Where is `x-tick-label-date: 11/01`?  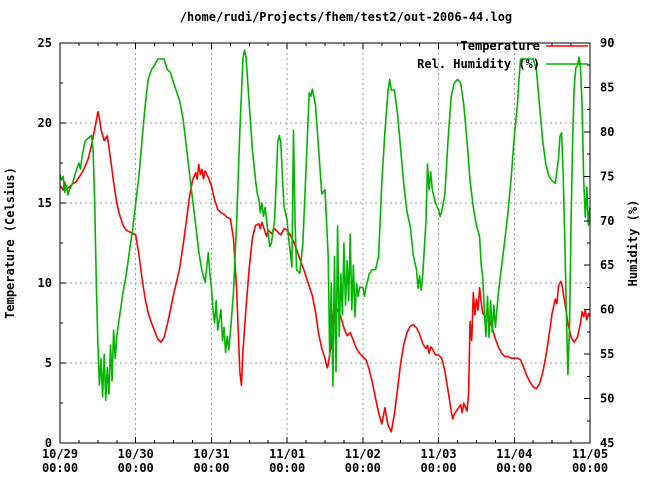 x-tick-label-date: 11/01 is located at coordinates (287, 454).